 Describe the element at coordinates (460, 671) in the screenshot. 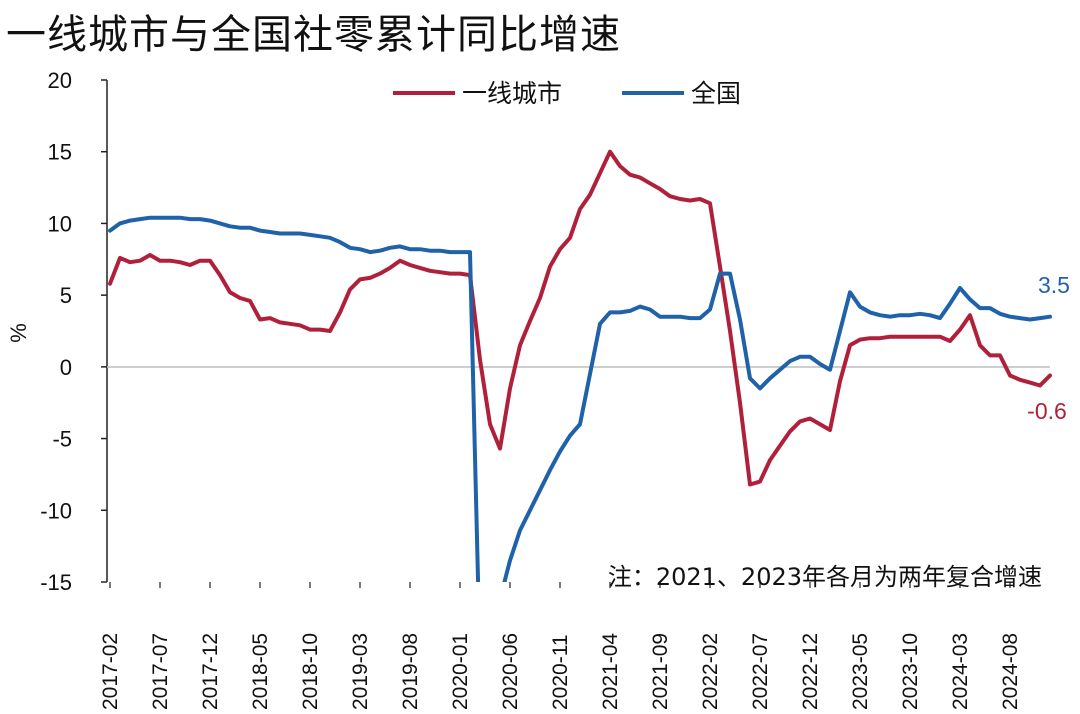

I see `x-tick-label: 2020-01` at that location.